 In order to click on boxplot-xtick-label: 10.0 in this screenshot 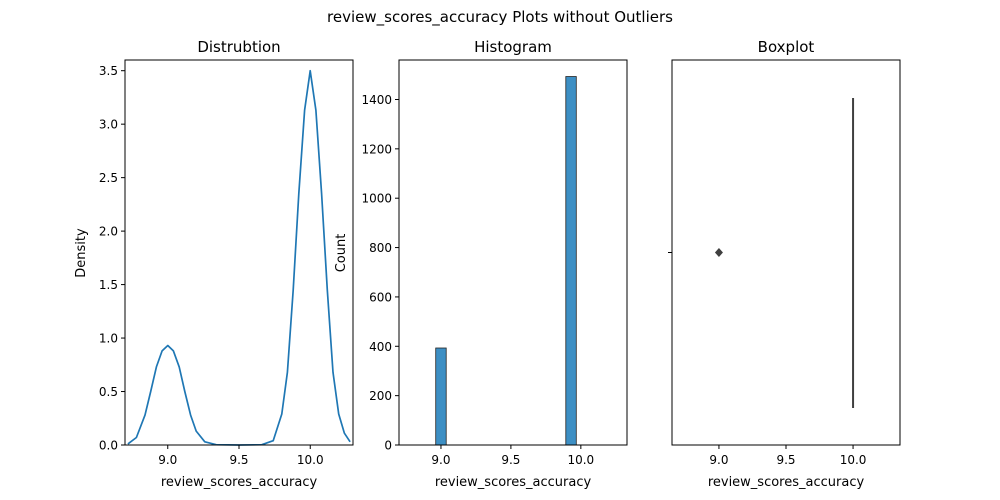, I will do `click(853, 460)`.